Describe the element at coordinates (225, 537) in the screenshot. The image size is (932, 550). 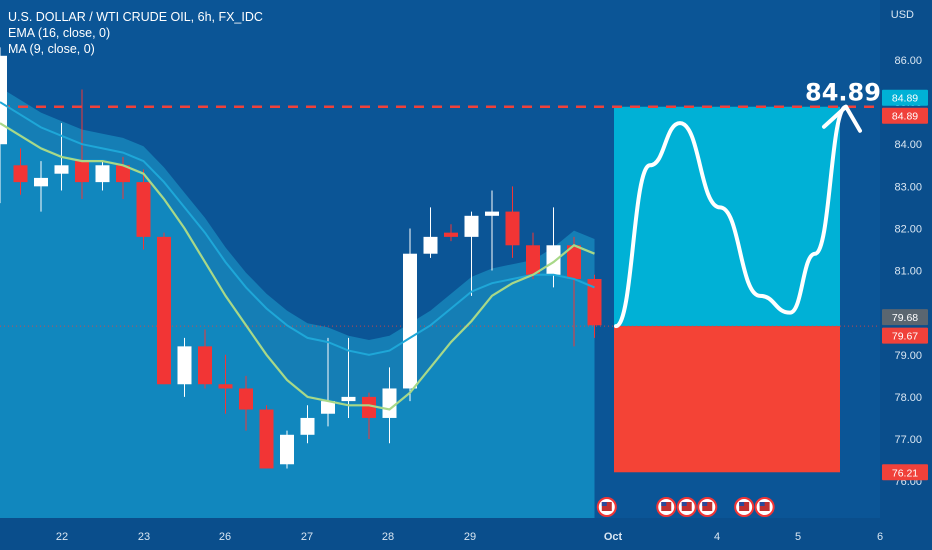
I see `time-tick-label: 26` at that location.